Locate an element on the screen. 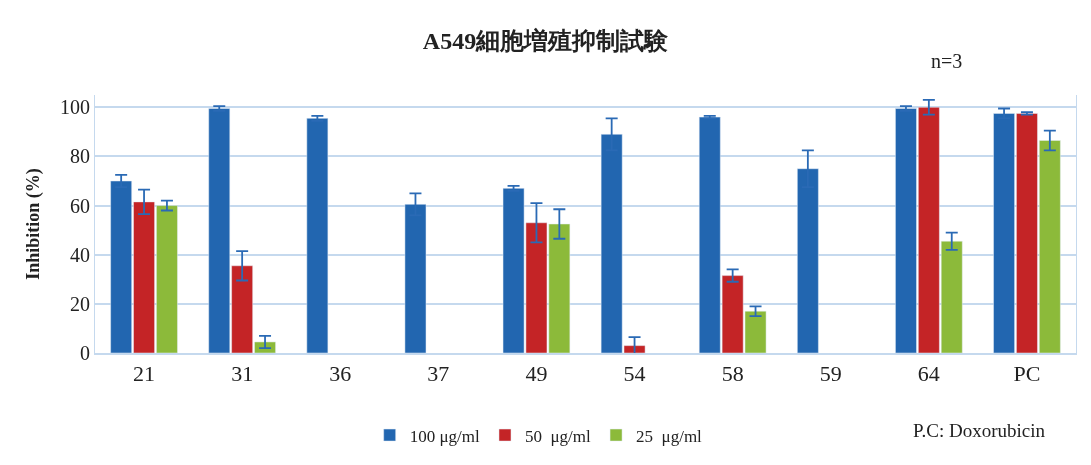 The height and width of the screenshot is (465, 1091). x-tick-label: PC is located at coordinates (1027, 374).